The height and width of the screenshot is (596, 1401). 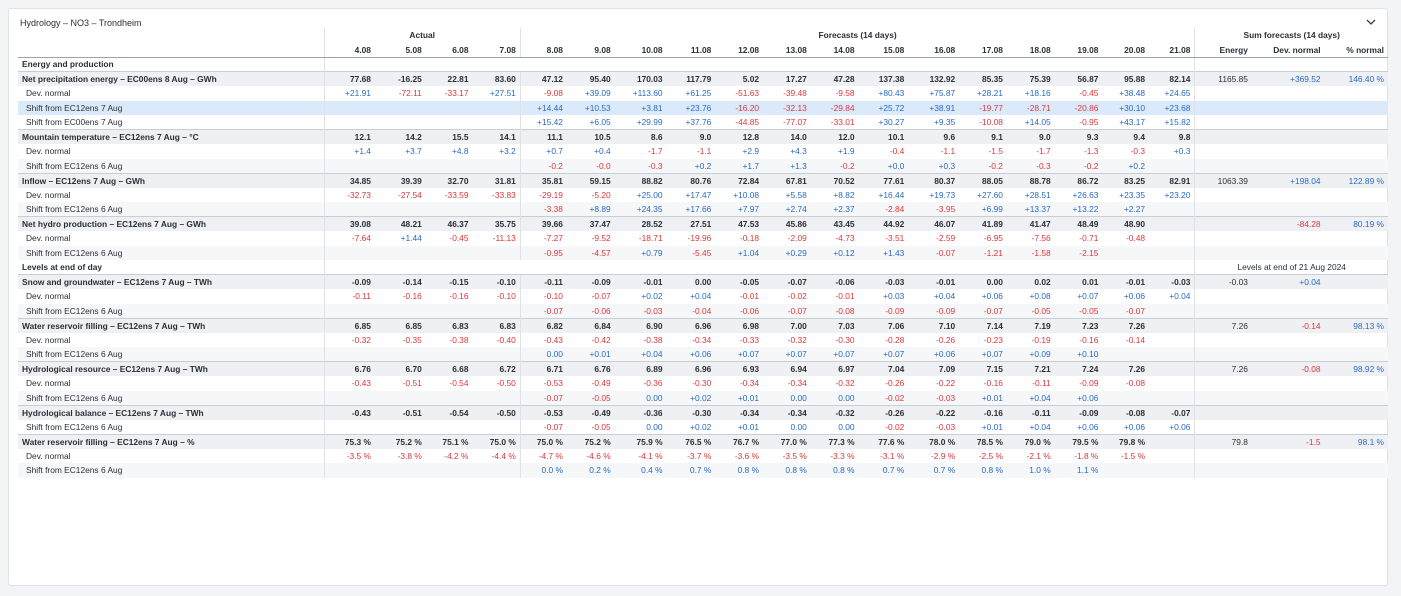 I want to click on value-cell: 6.94, so click(x=787, y=368).